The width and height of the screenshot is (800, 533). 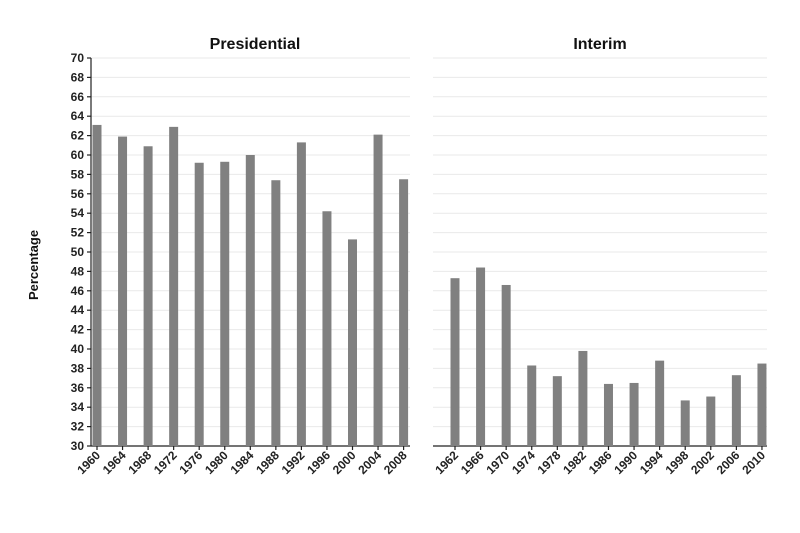 What do you see at coordinates (574, 462) in the screenshot?
I see `x-tick-label: 1982` at bounding box center [574, 462].